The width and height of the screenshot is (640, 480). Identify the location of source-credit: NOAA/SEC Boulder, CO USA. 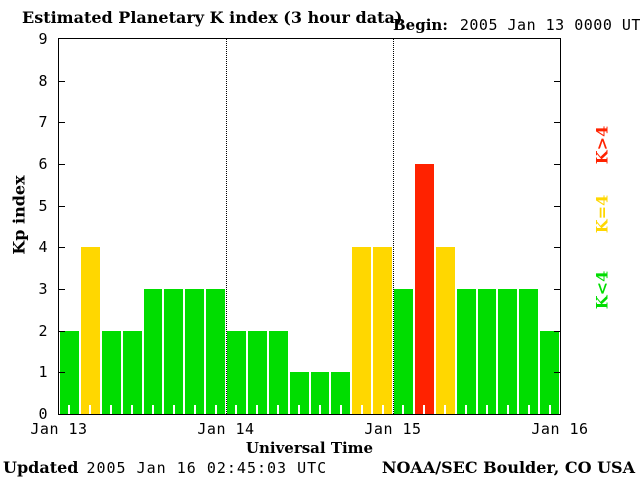
(508, 467).